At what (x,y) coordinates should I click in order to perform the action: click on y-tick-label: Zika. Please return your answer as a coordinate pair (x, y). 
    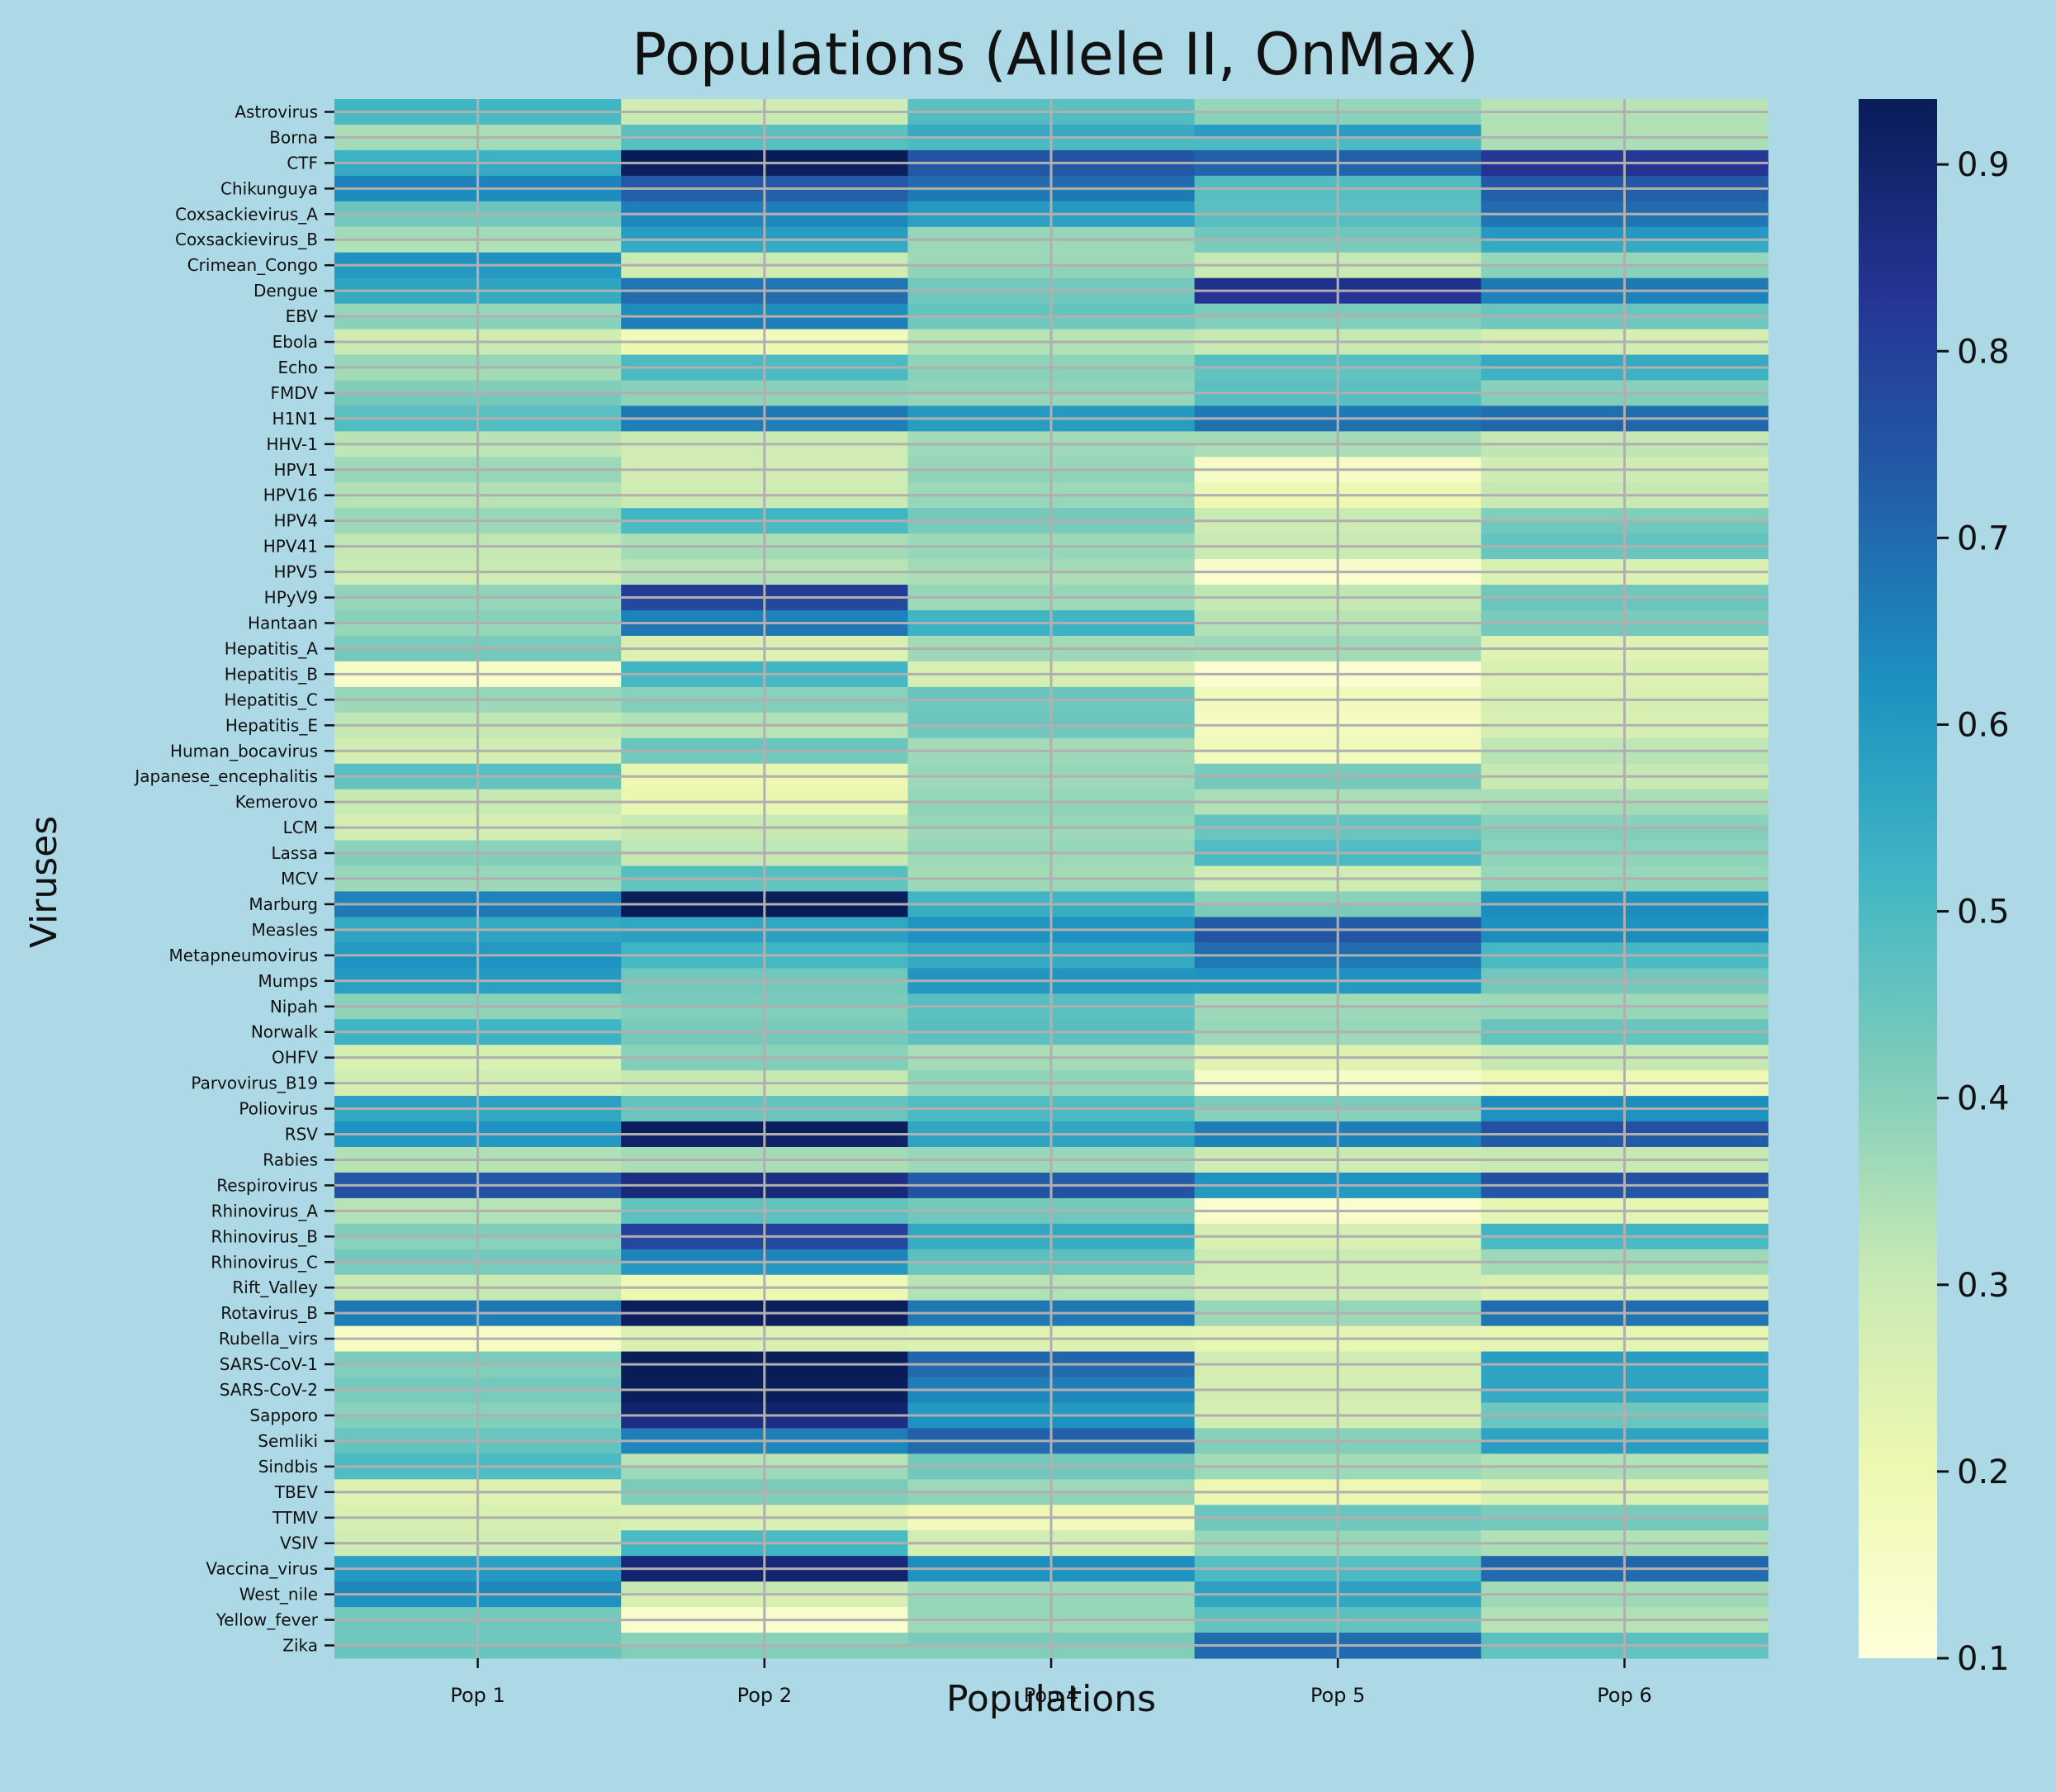
    Looking at the image, I should click on (300, 1646).